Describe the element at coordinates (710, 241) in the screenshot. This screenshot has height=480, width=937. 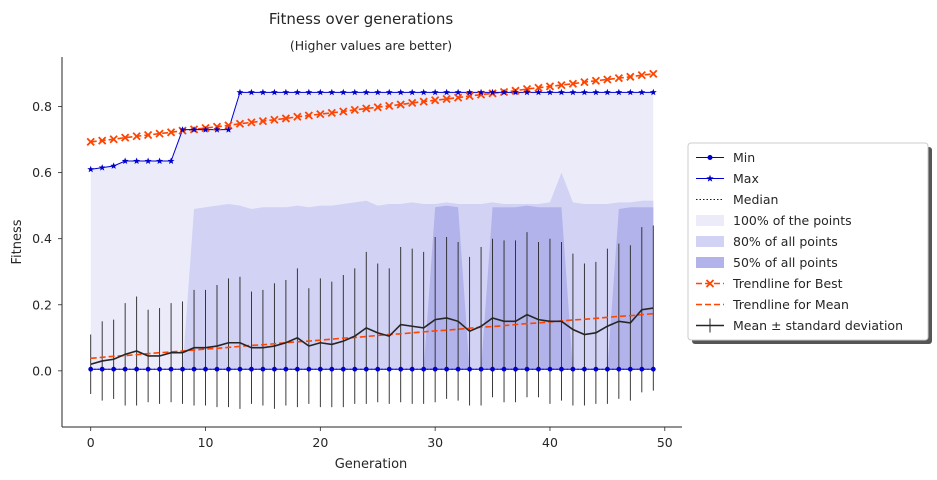
I see `legend-glyph` at that location.